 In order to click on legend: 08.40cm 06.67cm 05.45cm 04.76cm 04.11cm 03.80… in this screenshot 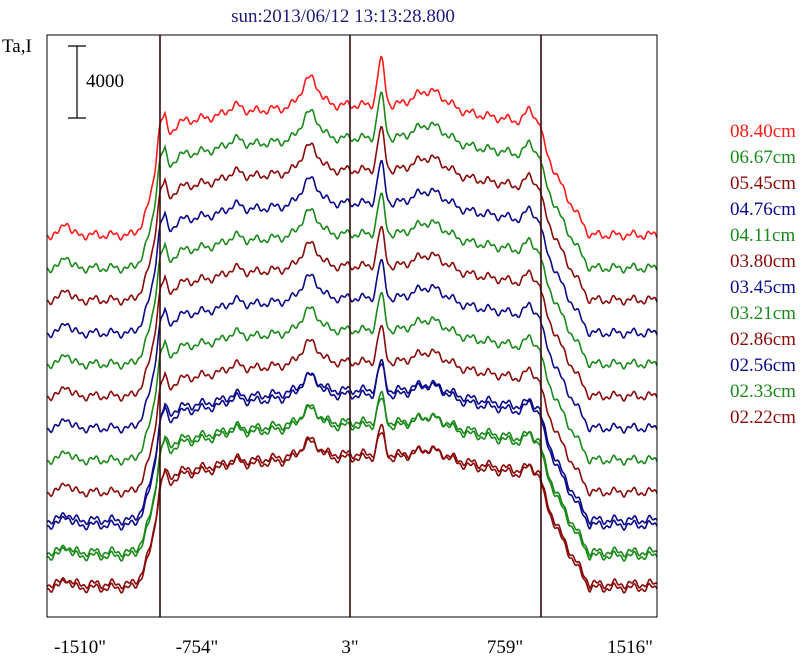, I will do `click(763, 274)`.